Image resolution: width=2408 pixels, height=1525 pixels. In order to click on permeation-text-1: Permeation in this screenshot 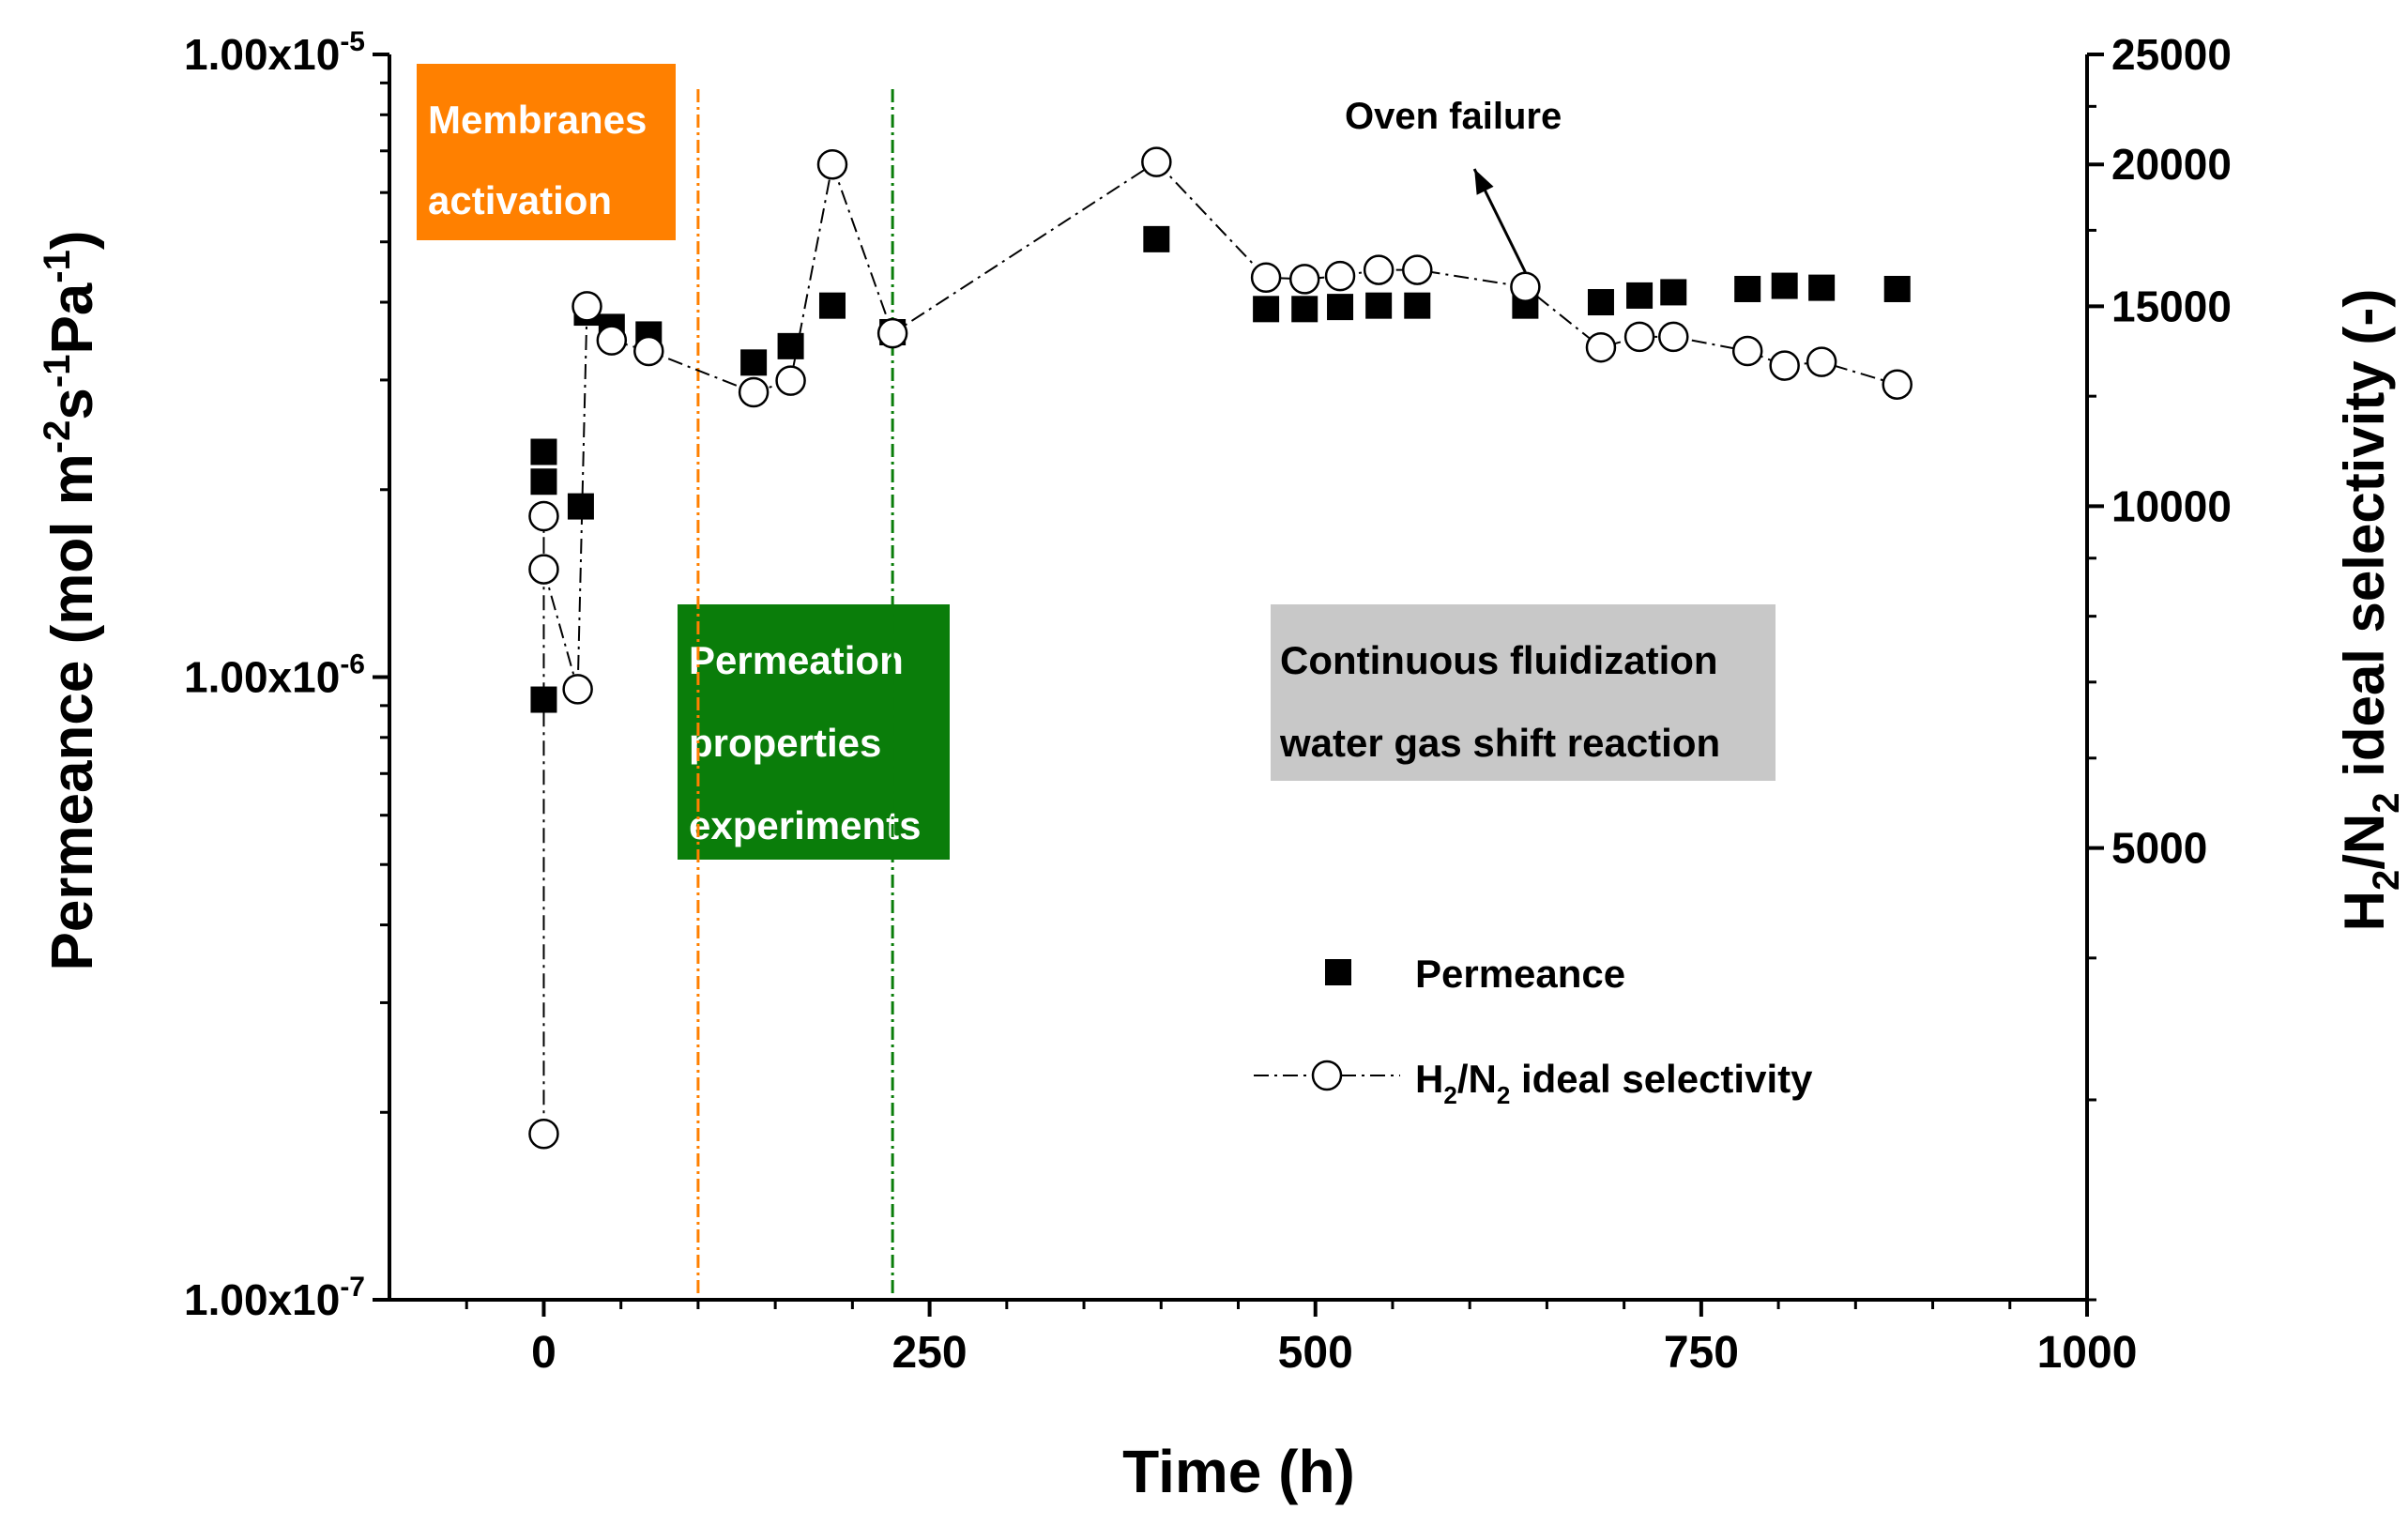, I will do `click(796, 660)`.